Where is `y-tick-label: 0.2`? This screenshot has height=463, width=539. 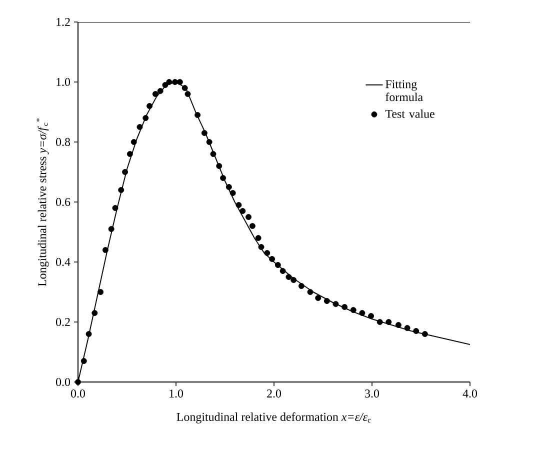 y-tick-label: 0.2 is located at coordinates (63, 322).